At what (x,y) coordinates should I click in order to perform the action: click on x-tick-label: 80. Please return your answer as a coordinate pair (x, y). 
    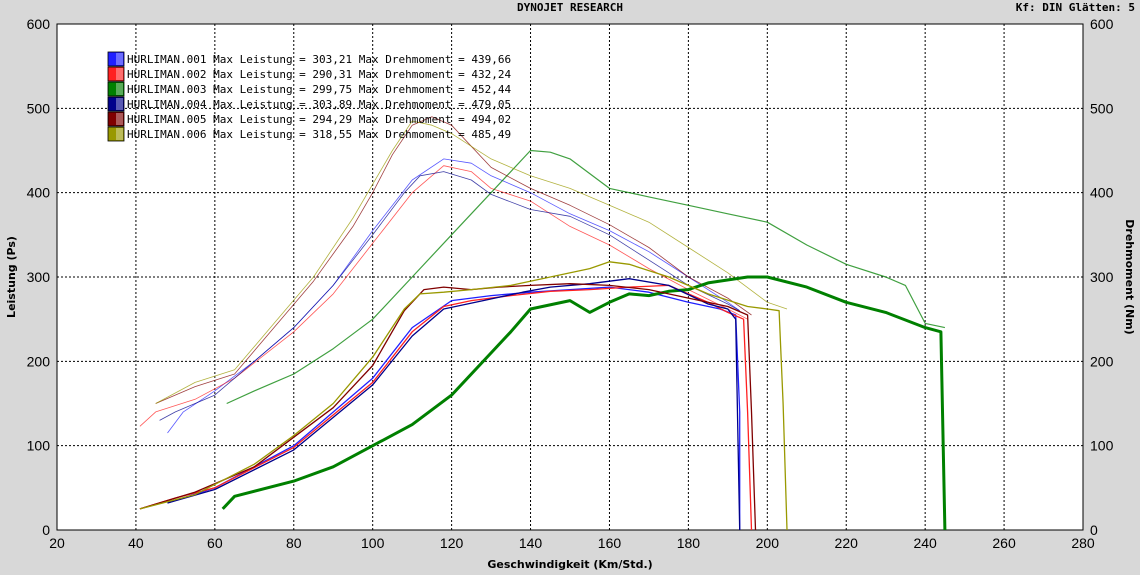
    Looking at the image, I should click on (294, 543).